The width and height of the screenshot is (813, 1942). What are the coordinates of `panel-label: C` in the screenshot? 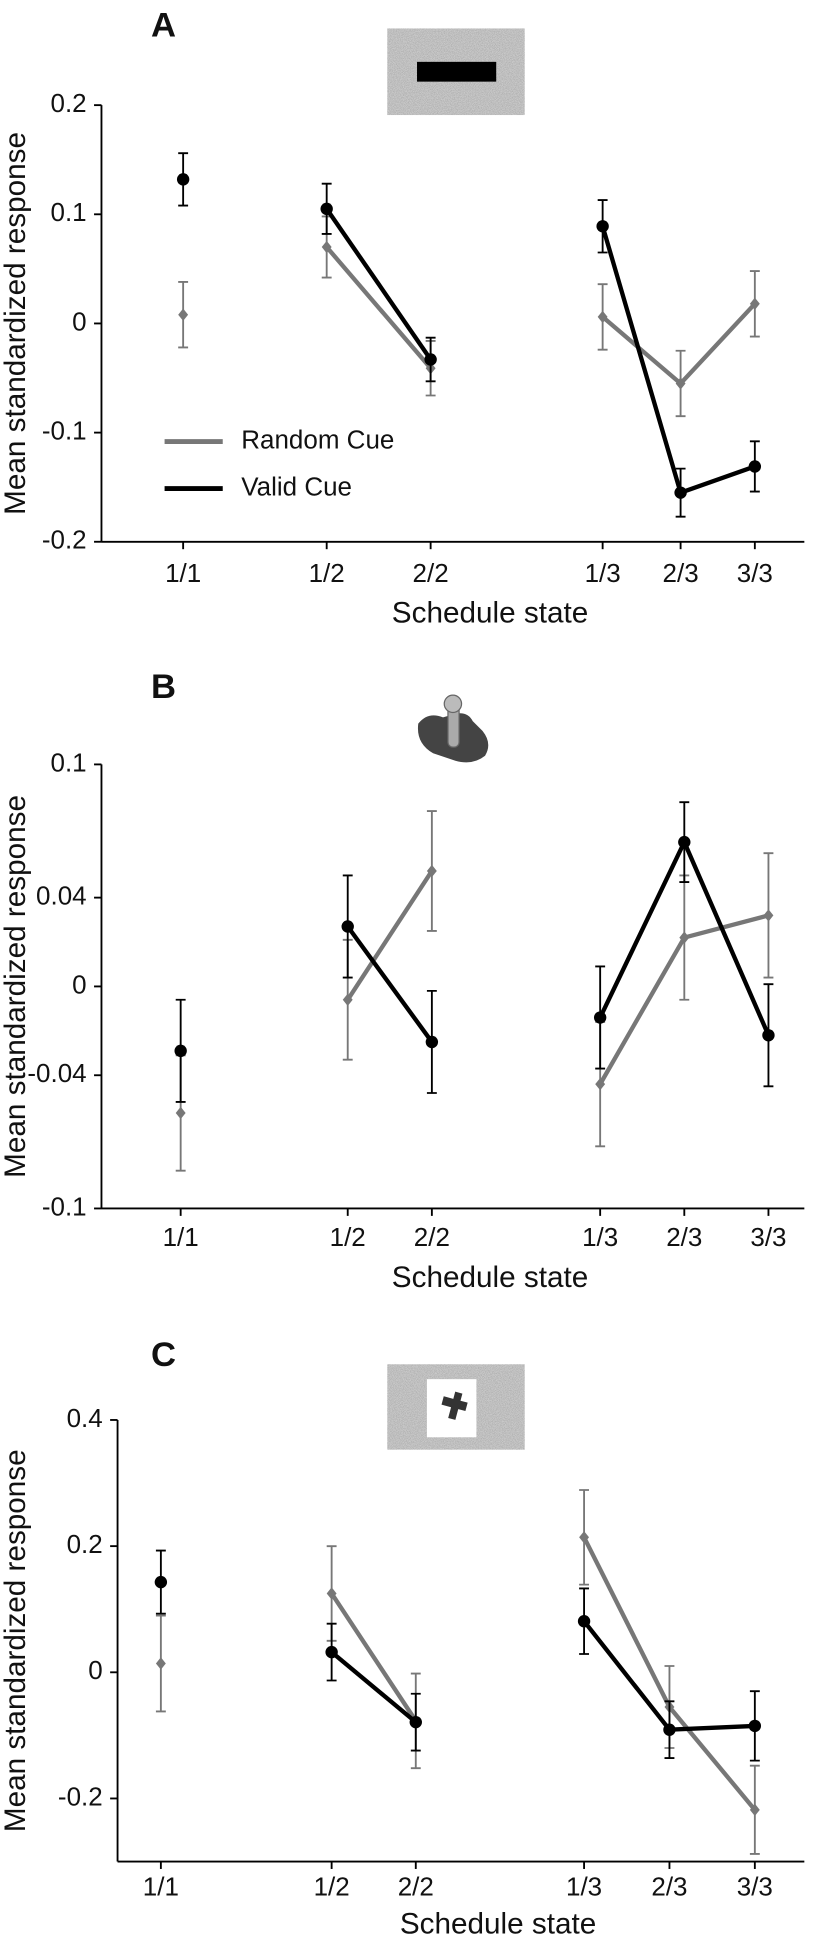 It's located at (163, 1355).